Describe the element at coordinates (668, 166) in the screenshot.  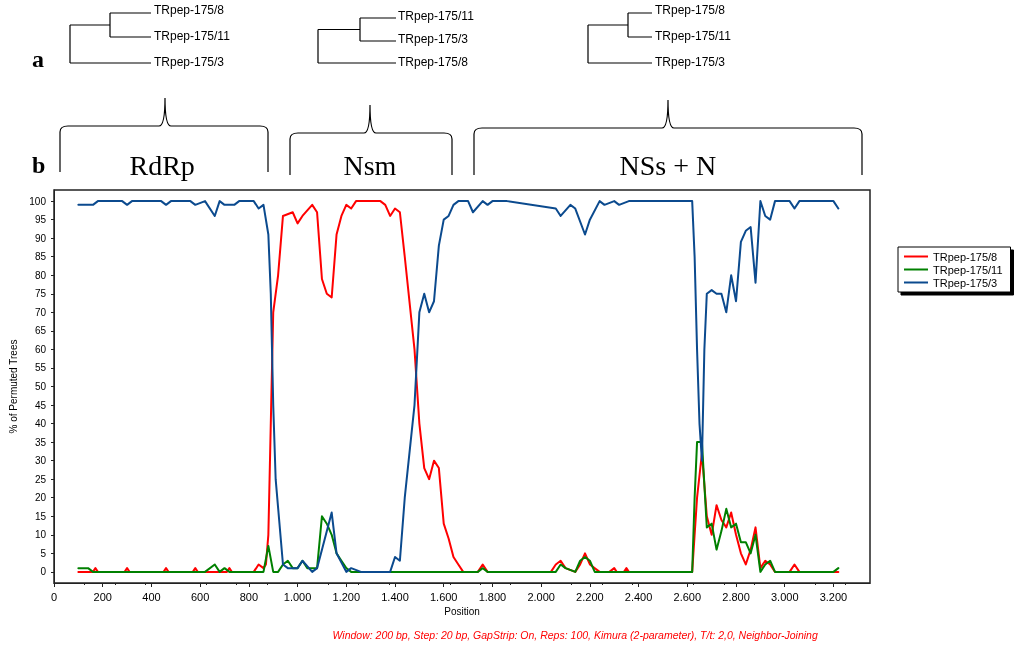
I see `text: NSs + N` at that location.